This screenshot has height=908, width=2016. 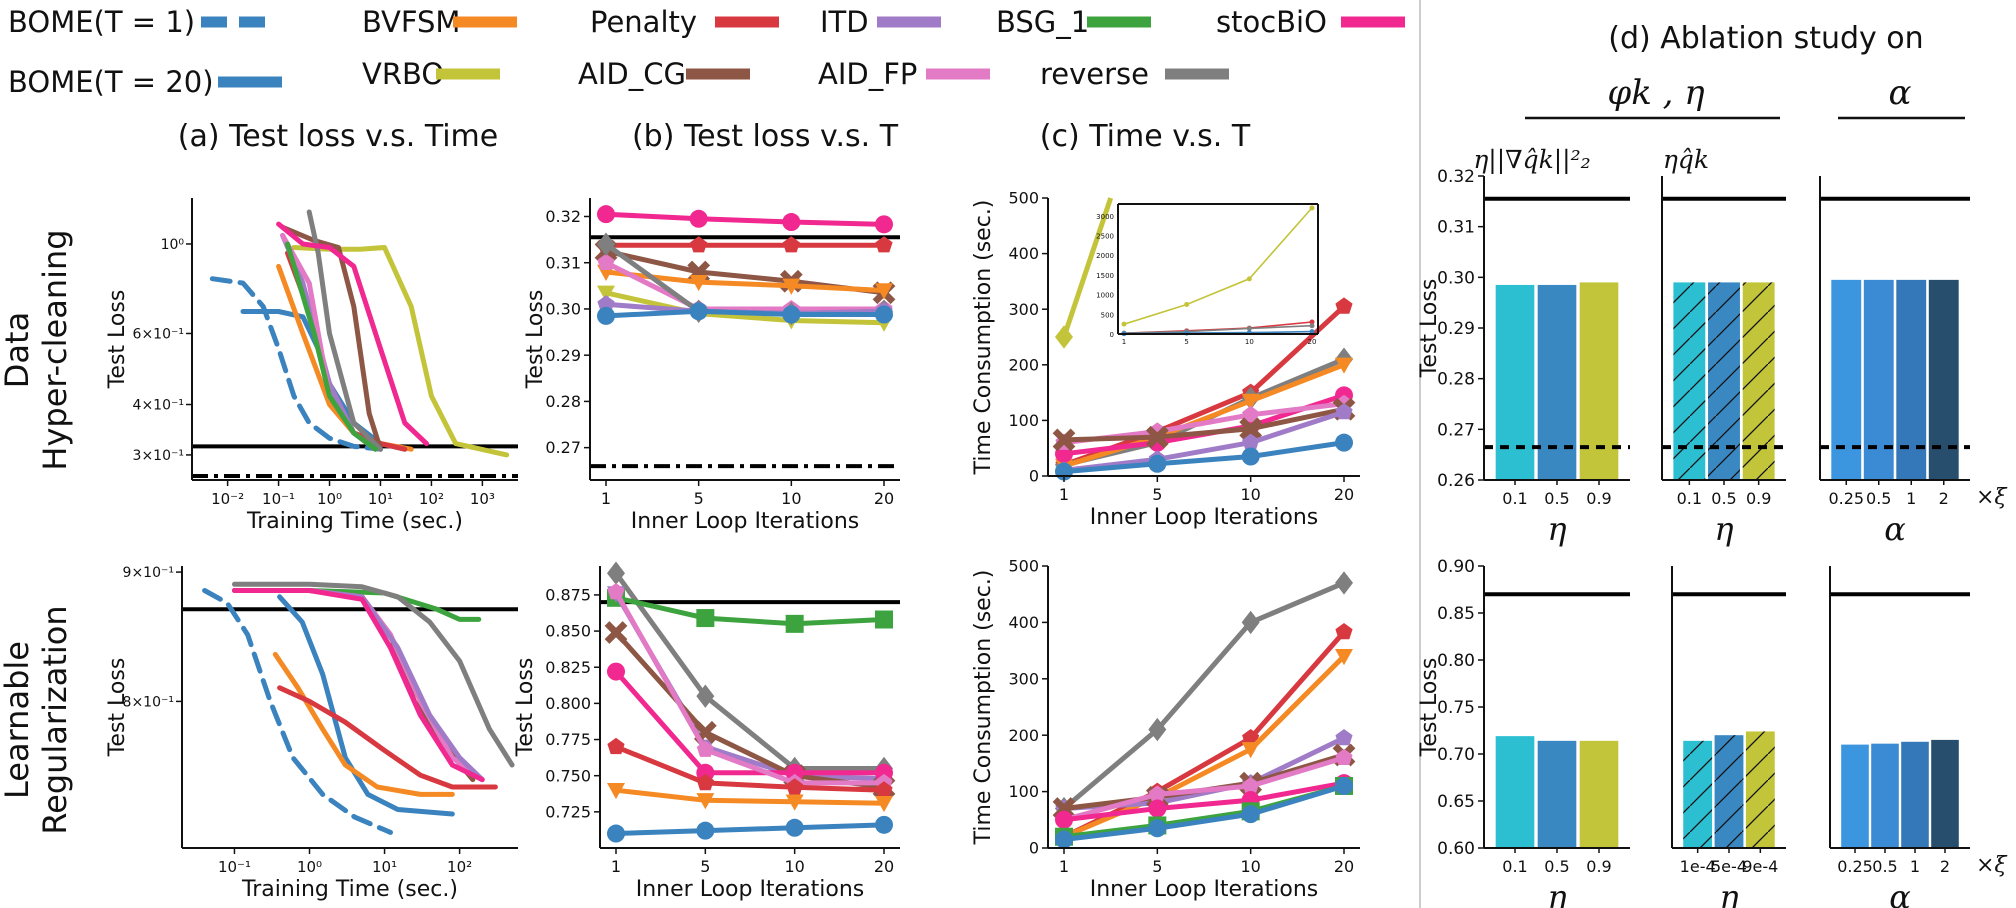 I want to click on x-tick-label: 2, so click(x=1945, y=866).